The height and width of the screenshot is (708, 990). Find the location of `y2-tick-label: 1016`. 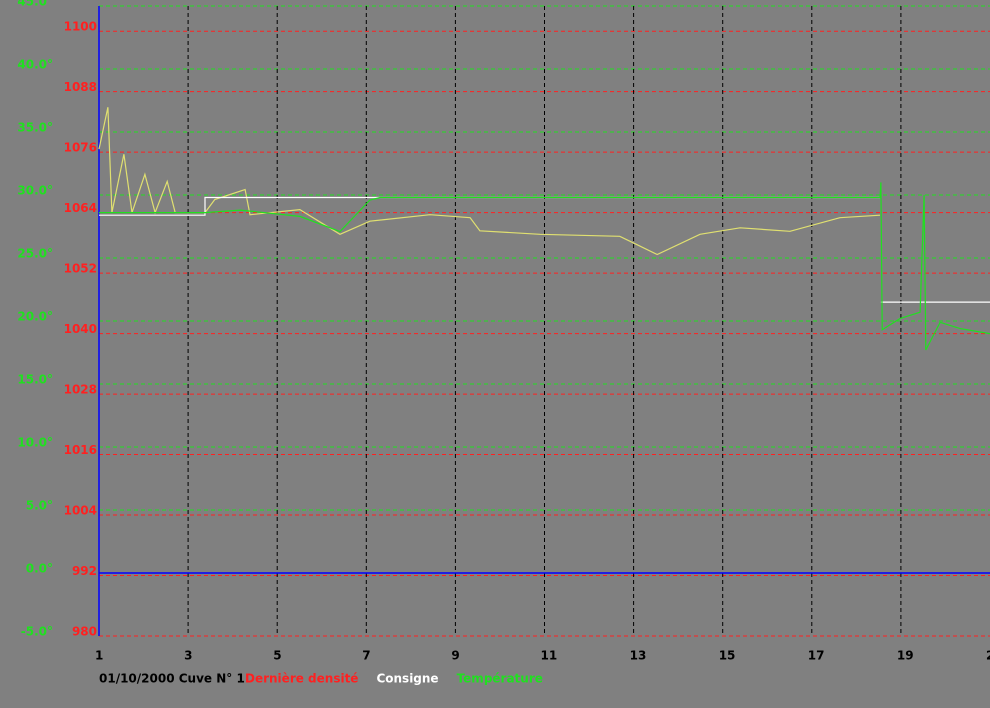

y2-tick-label: 1016 is located at coordinates (80, 450).